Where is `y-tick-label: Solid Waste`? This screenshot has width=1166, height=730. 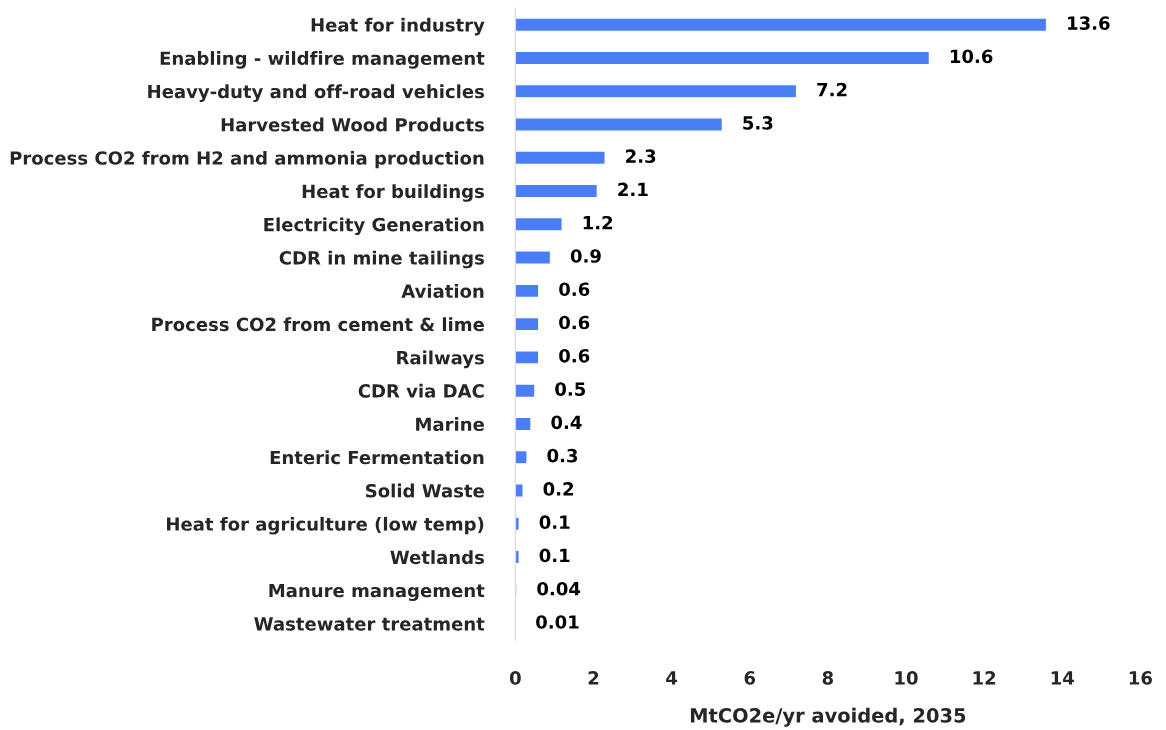 y-tick-label: Solid Waste is located at coordinates (425, 490).